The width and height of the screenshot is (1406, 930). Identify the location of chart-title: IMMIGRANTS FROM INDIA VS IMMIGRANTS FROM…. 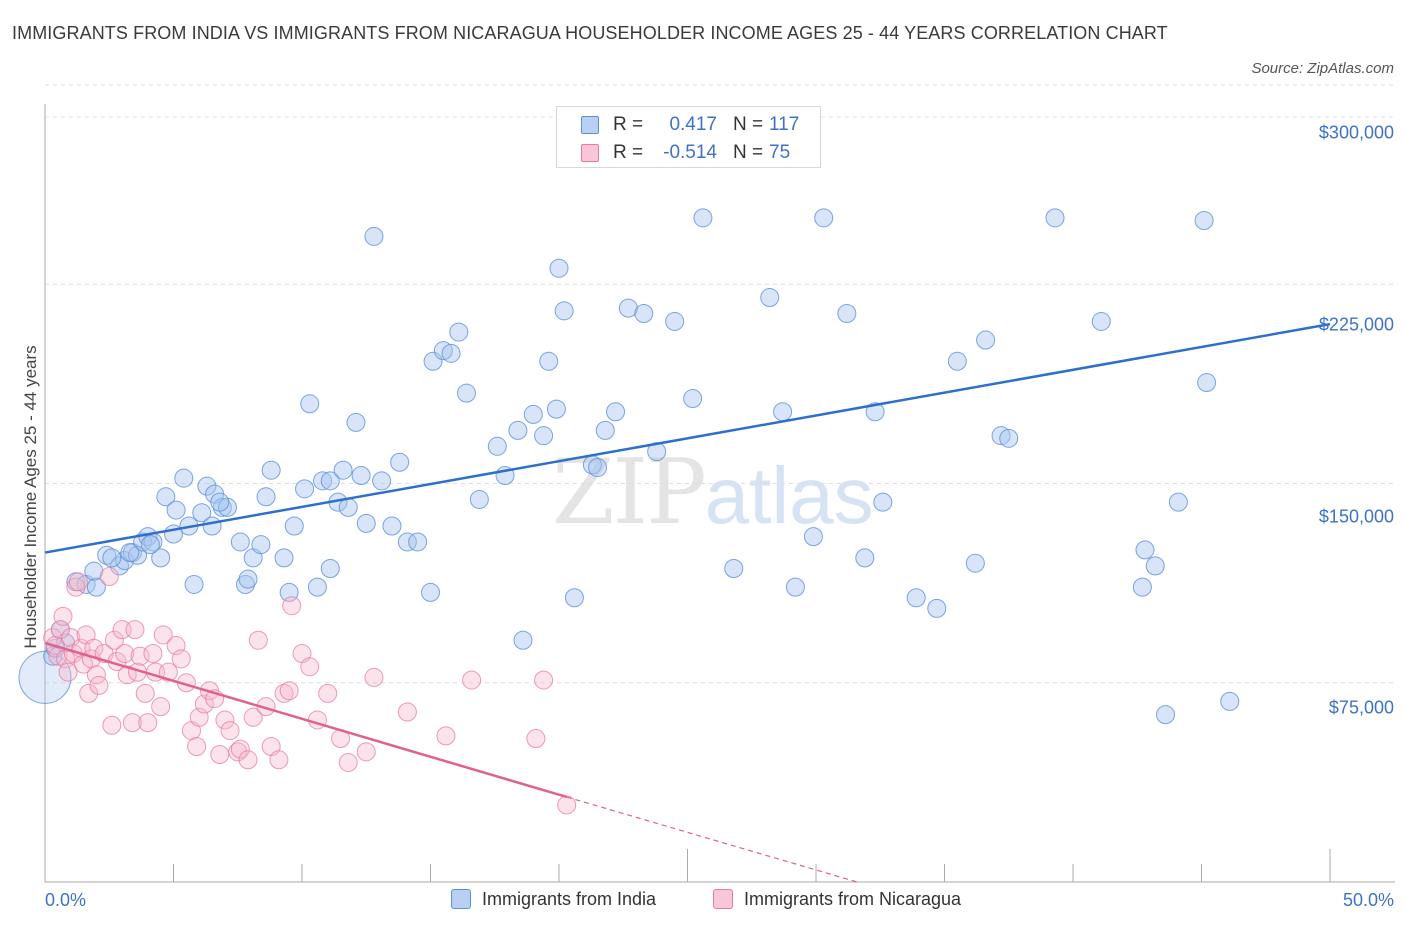
(590, 33).